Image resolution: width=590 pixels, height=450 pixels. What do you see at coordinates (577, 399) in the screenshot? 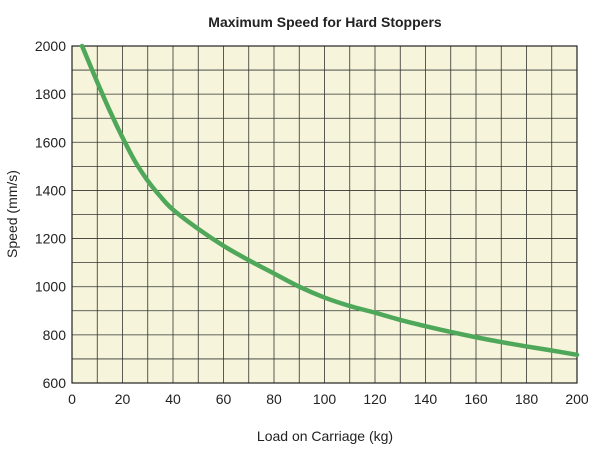
I see `x-tick-label: 200` at bounding box center [577, 399].